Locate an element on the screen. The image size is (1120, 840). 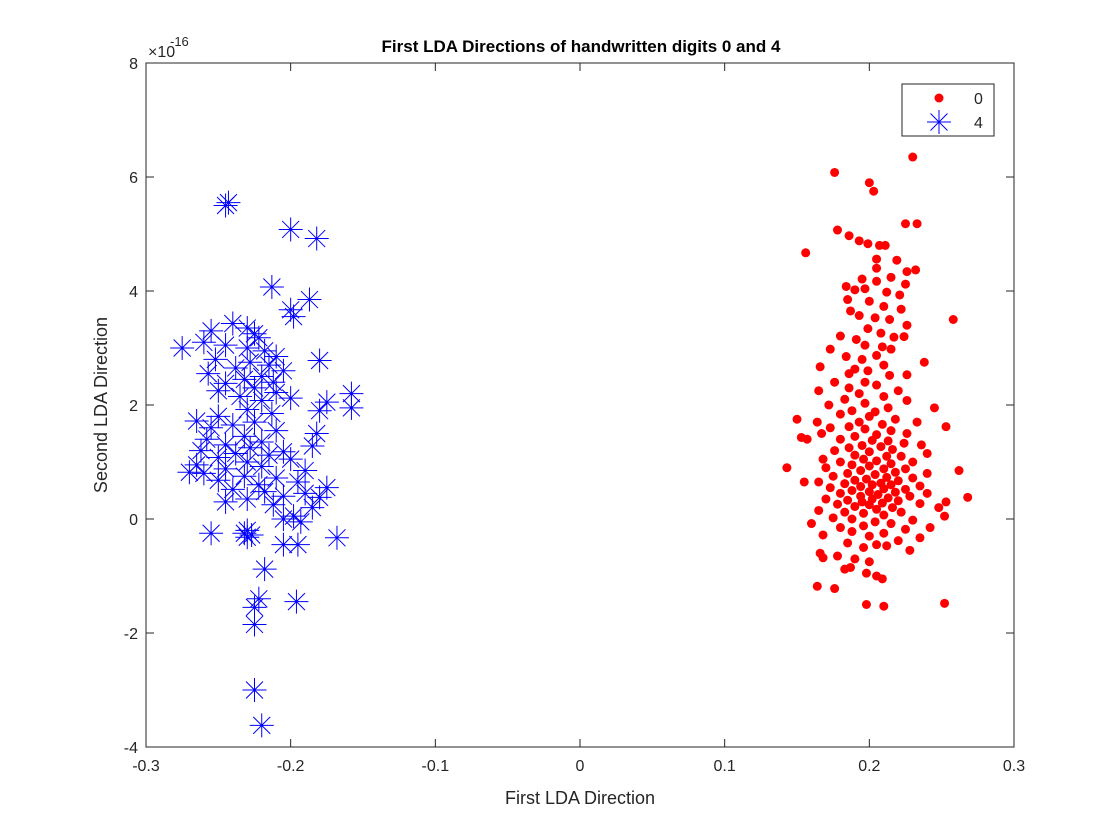
x-tick-label: -0.2 is located at coordinates (291, 766).